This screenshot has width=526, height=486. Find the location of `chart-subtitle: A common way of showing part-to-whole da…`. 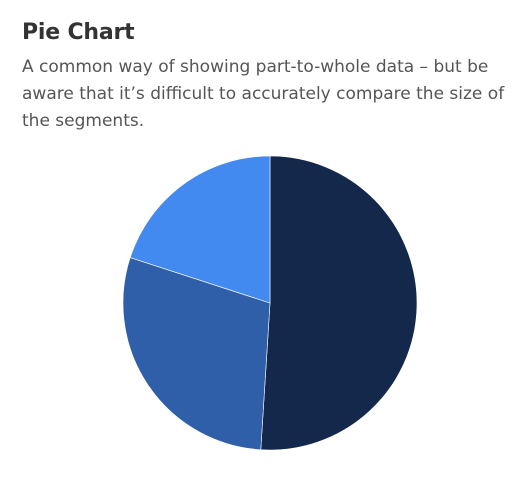

chart-subtitle: A common way of showing part-to-whole da… is located at coordinates (263, 94).